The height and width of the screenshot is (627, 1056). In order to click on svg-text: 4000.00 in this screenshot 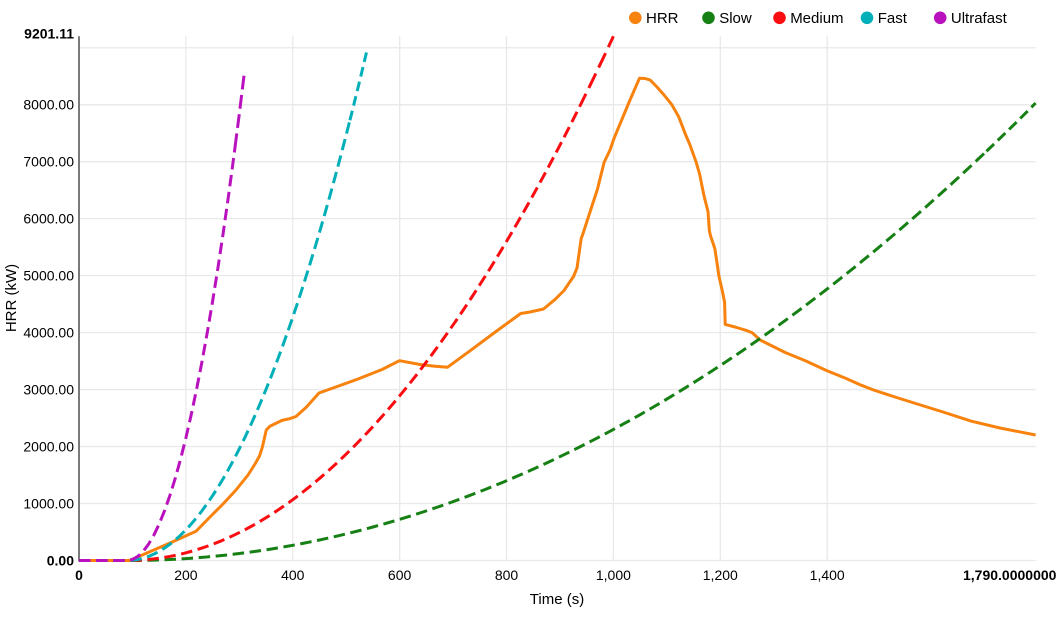, I will do `click(48, 333)`.